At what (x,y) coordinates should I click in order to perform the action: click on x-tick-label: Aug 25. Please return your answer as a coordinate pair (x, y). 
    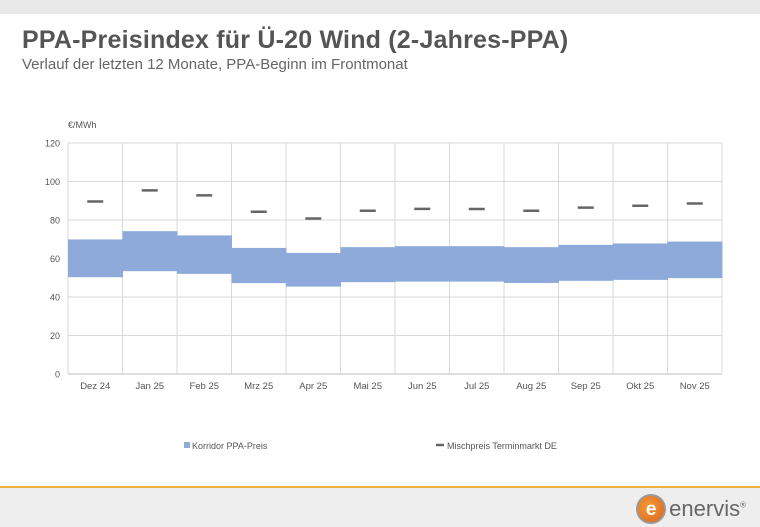
    Looking at the image, I should click on (531, 386).